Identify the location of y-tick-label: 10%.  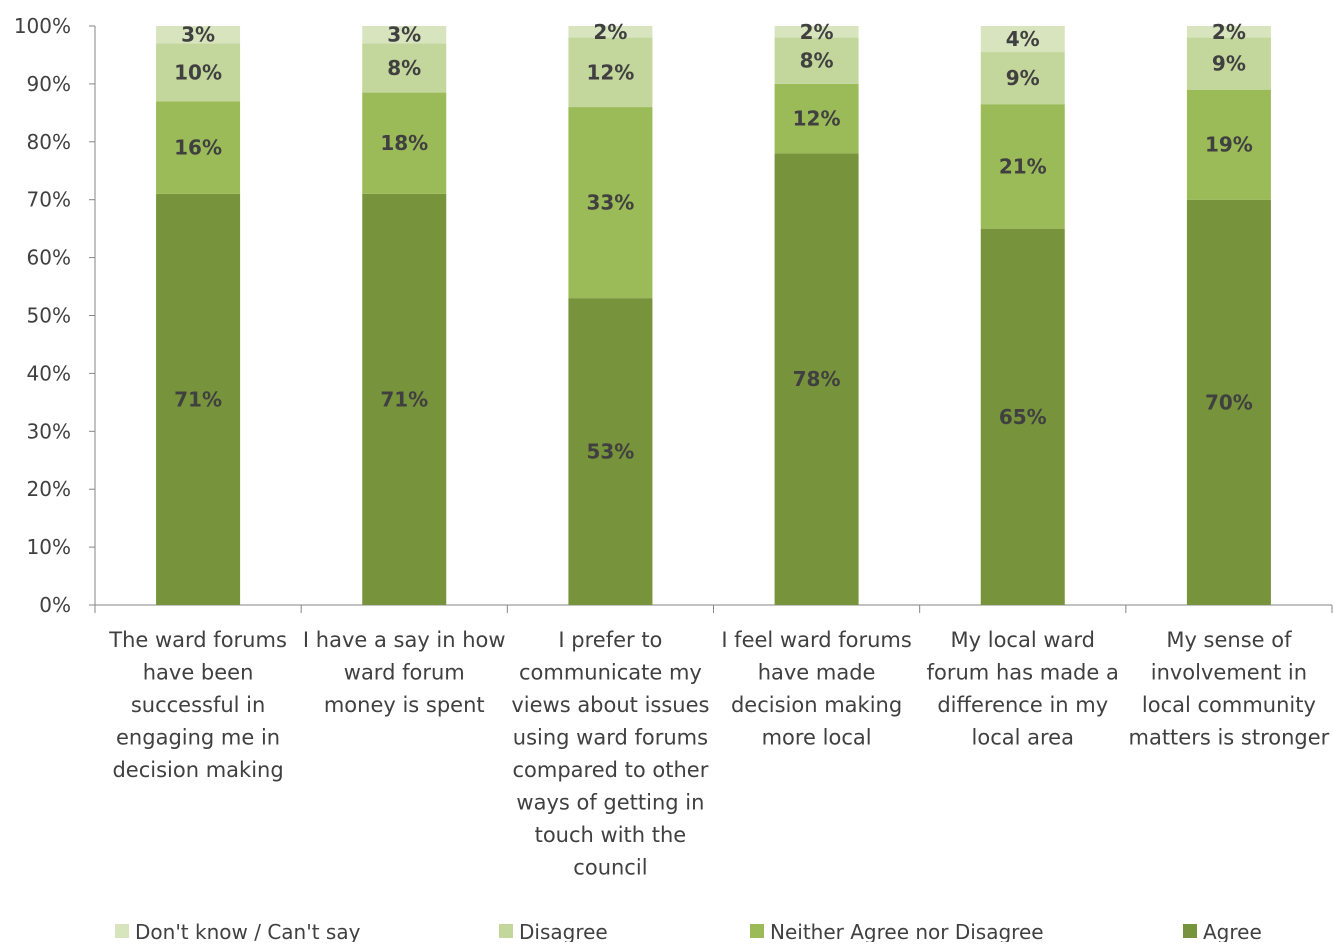
(49, 547).